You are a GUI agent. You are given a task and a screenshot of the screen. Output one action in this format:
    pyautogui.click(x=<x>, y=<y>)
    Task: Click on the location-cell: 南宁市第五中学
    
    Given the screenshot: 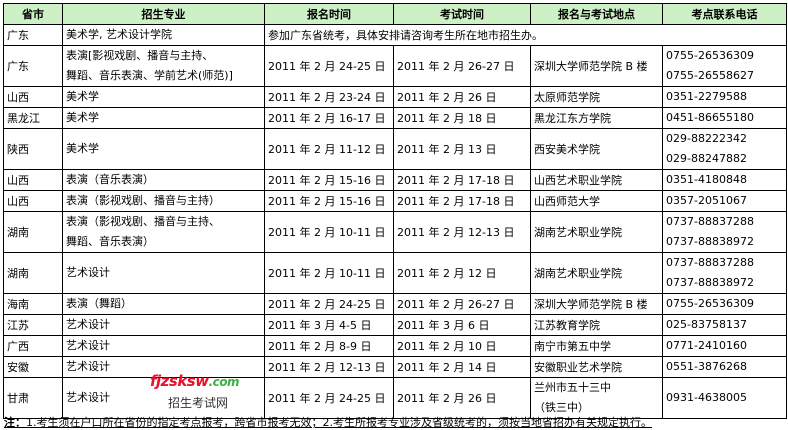 What is the action you would take?
    pyautogui.click(x=596, y=346)
    